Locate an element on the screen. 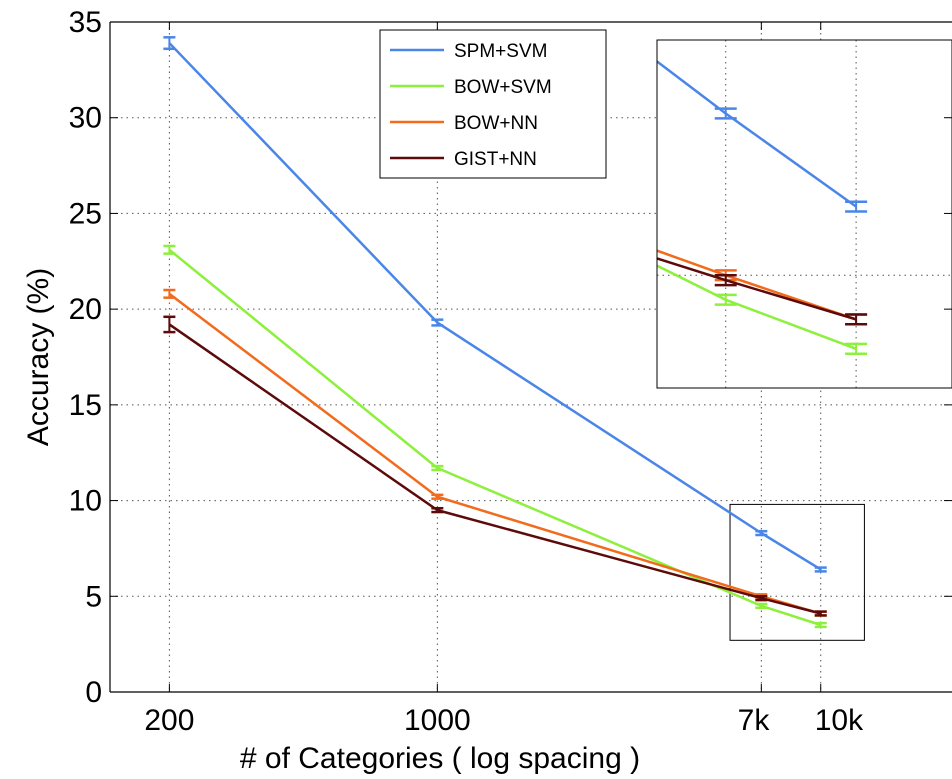  zoom-region-box is located at coordinates (797, 572).